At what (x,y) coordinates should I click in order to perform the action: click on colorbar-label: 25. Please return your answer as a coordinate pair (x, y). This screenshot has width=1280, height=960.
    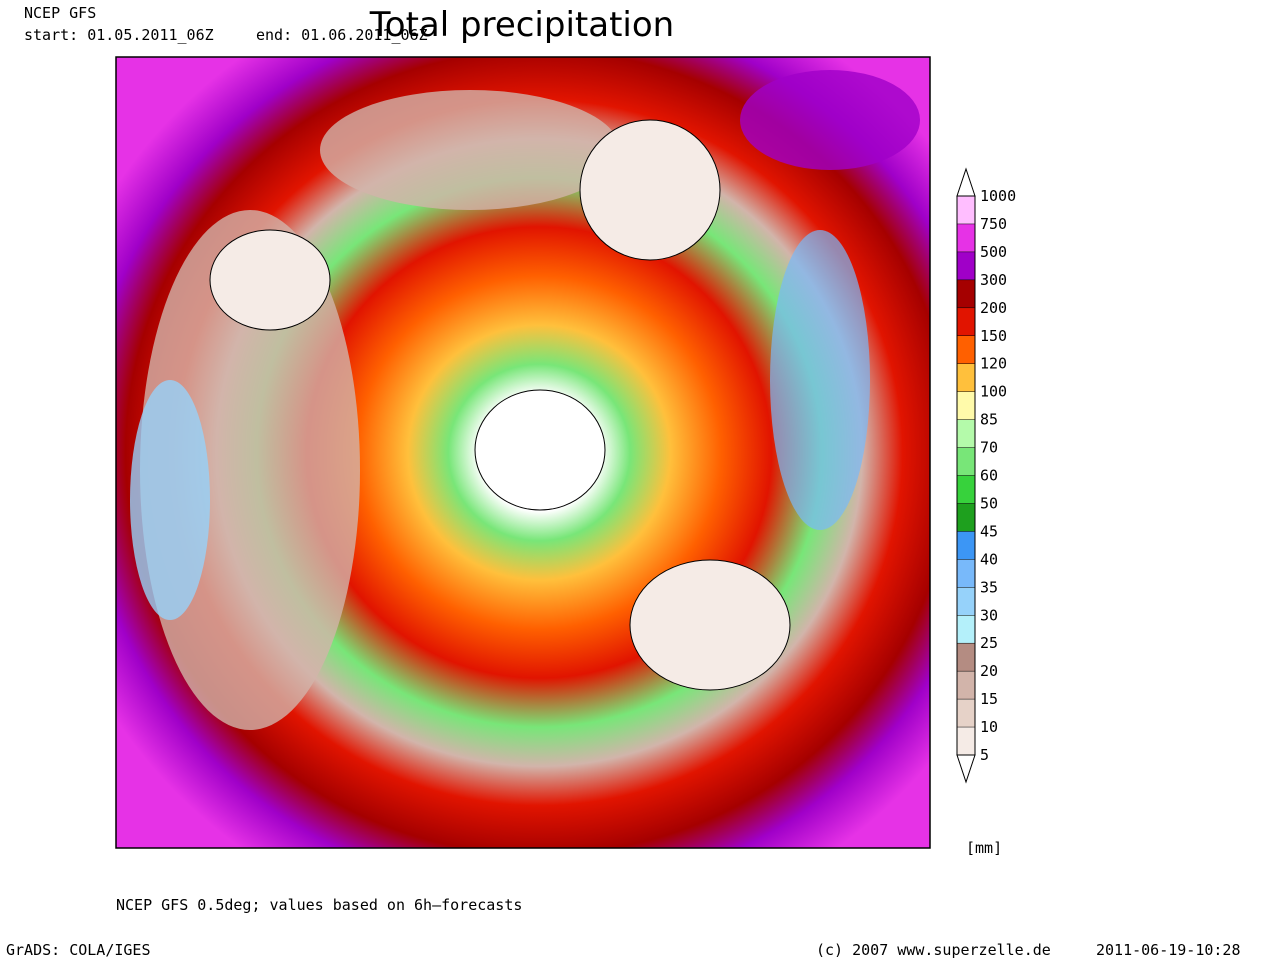
    Looking at the image, I should click on (989, 643).